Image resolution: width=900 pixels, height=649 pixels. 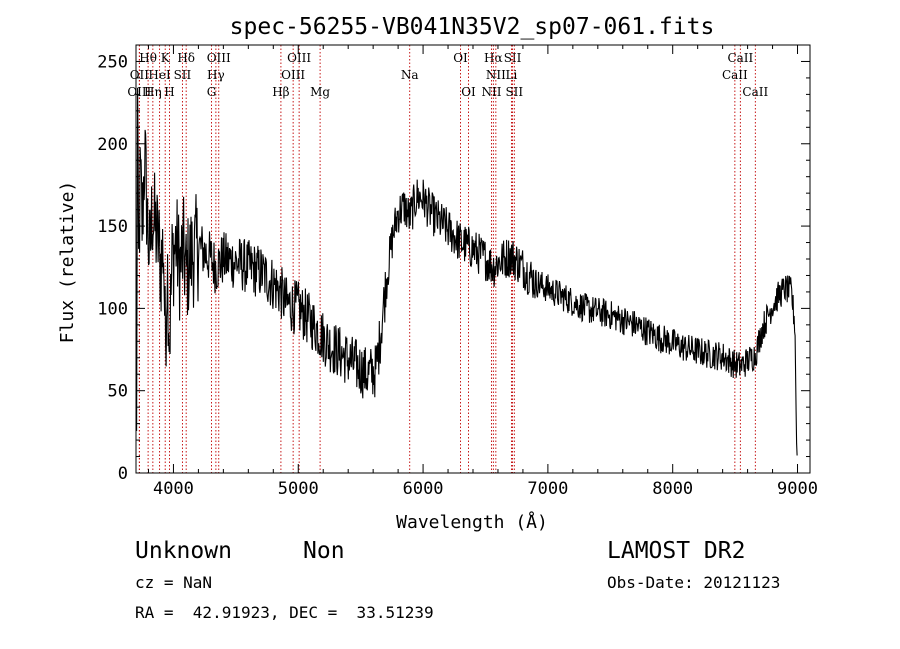 I want to click on line-marker-label: Hγ, so click(x=216, y=75).